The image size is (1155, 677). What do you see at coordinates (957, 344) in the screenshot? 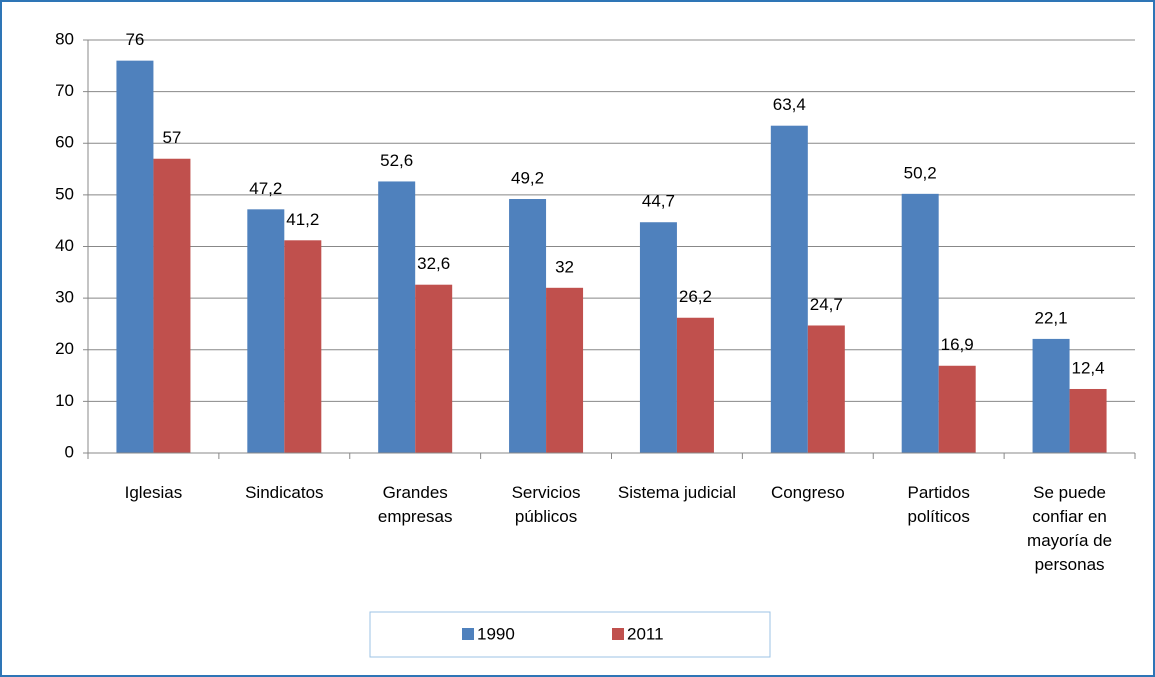
I see `data-label: 16,9` at bounding box center [957, 344].